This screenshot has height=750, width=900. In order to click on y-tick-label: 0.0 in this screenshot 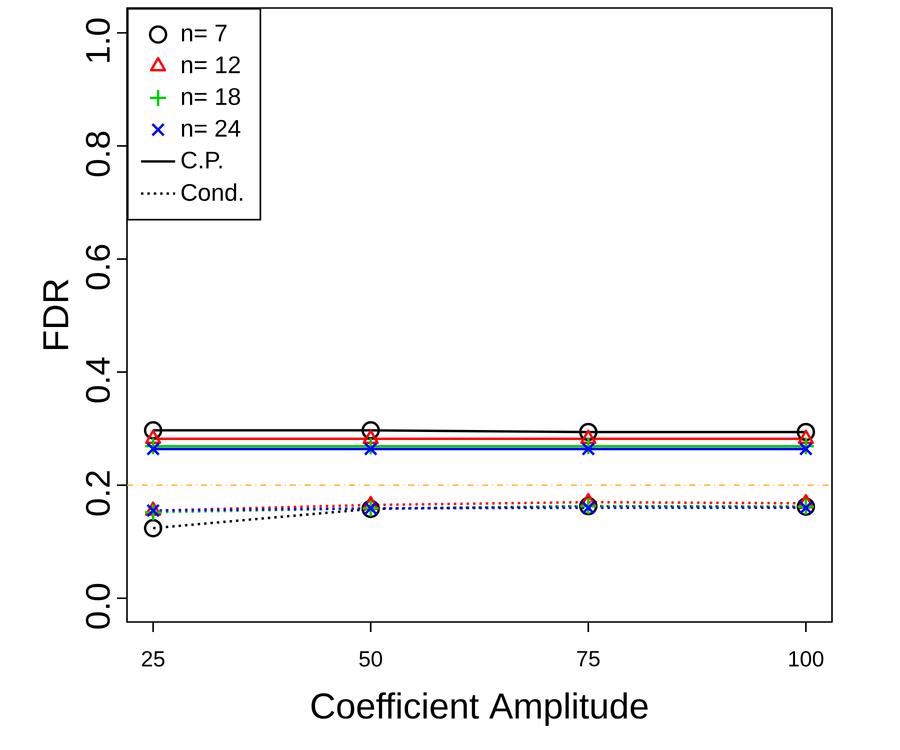, I will do `click(98, 606)`.